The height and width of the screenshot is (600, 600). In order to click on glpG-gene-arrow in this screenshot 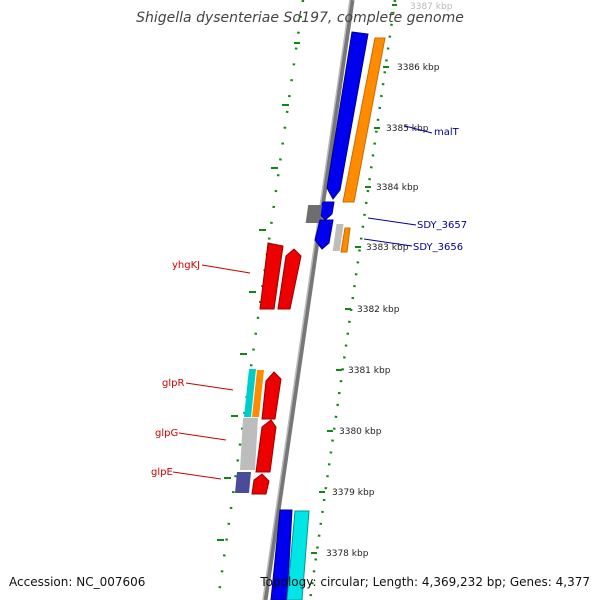, I will do `click(266, 446)`.